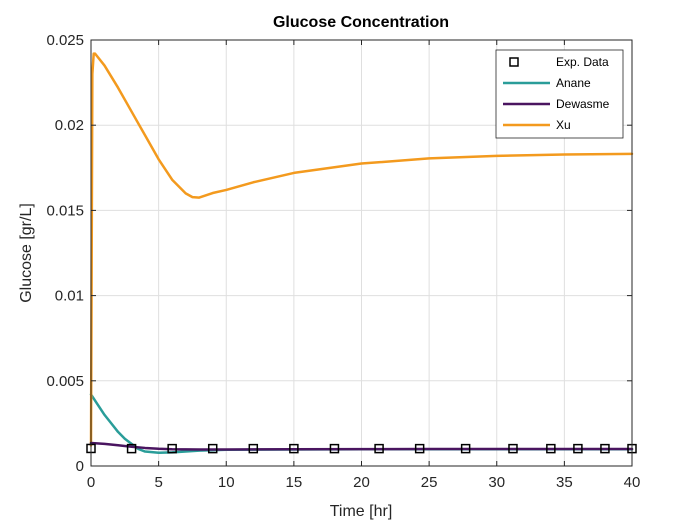  Describe the element at coordinates (563, 125) in the screenshot. I see `legend-xu-label: Xu` at that location.